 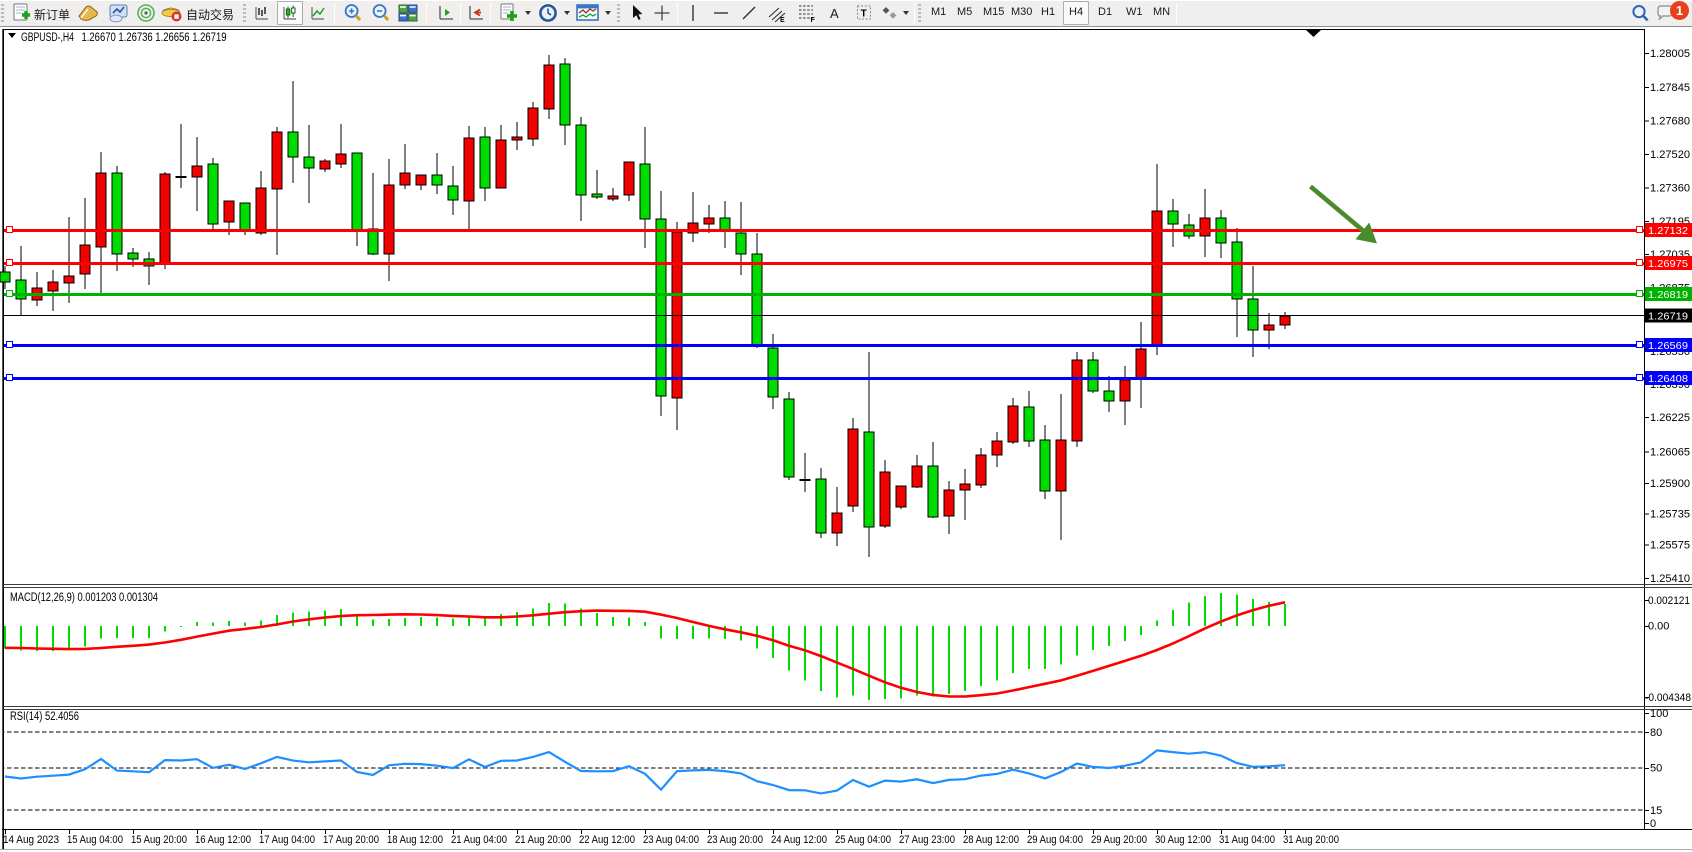 I want to click on svg-text: 25 Aug 04:00, so click(x=863, y=840).